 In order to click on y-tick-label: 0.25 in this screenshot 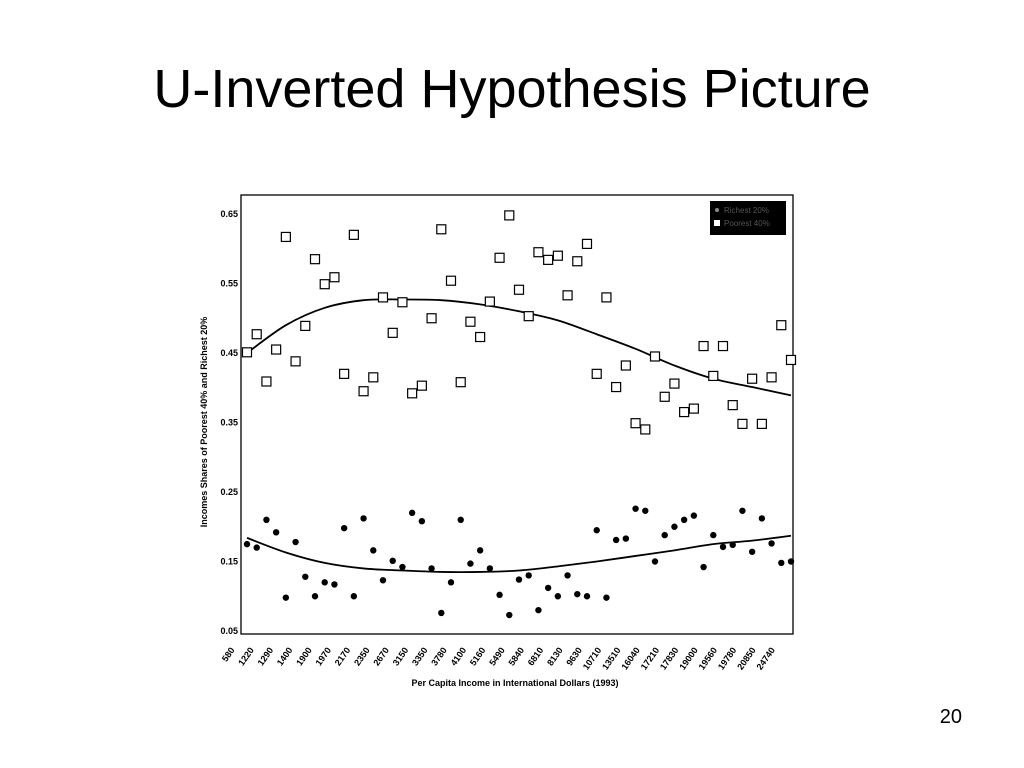, I will do `click(229, 492)`.